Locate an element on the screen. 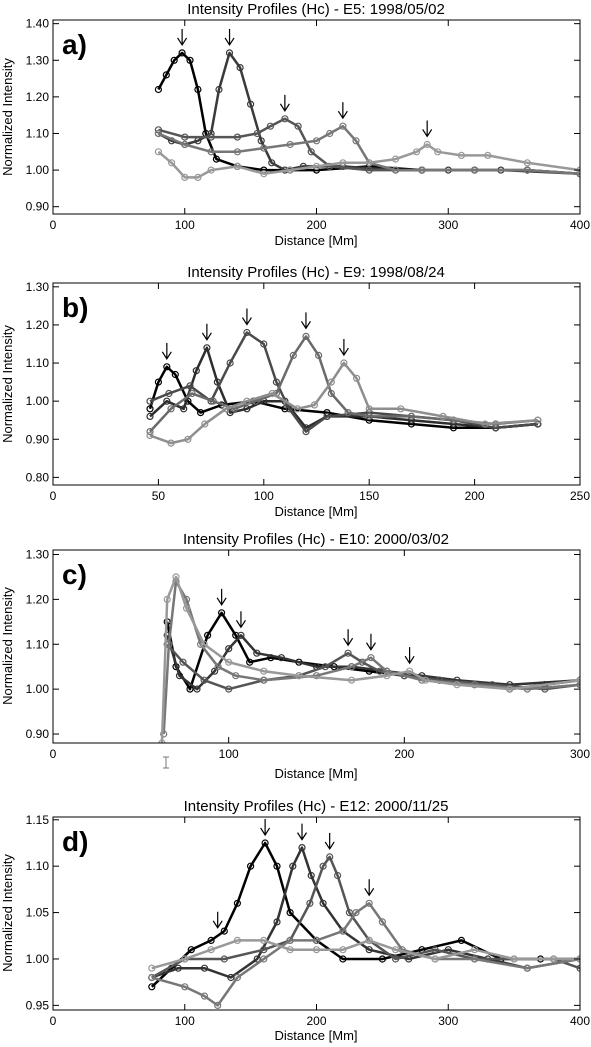 Image resolution: width=591 pixels, height=1047 pixels. panel-b-series-2-markers is located at coordinates (344, 388).